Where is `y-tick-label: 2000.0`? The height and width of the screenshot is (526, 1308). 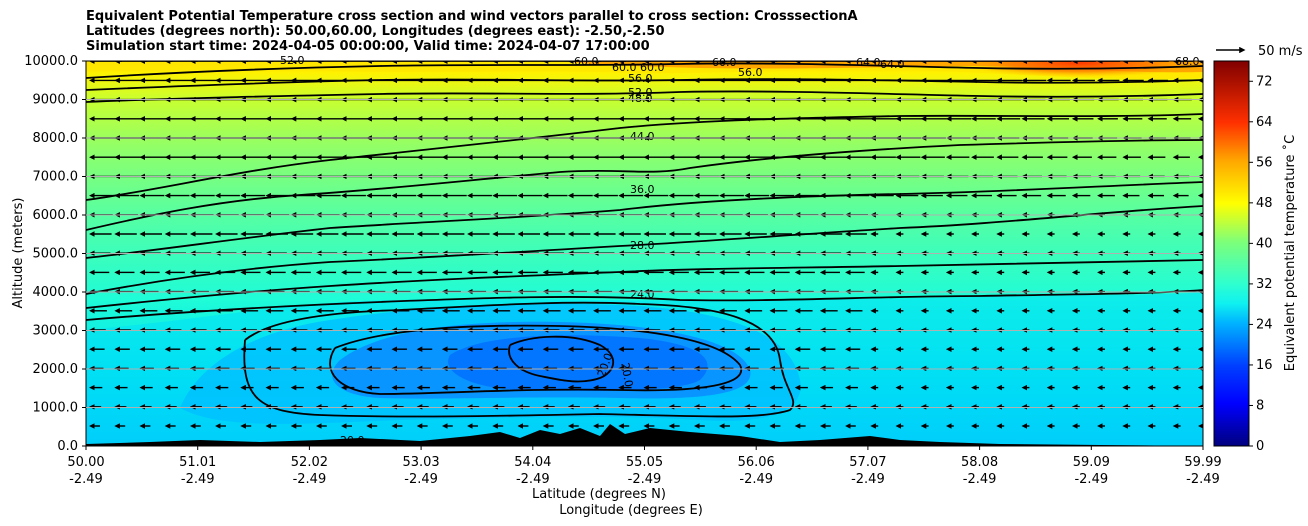 y-tick-label: 2000.0 is located at coordinates (56, 369).